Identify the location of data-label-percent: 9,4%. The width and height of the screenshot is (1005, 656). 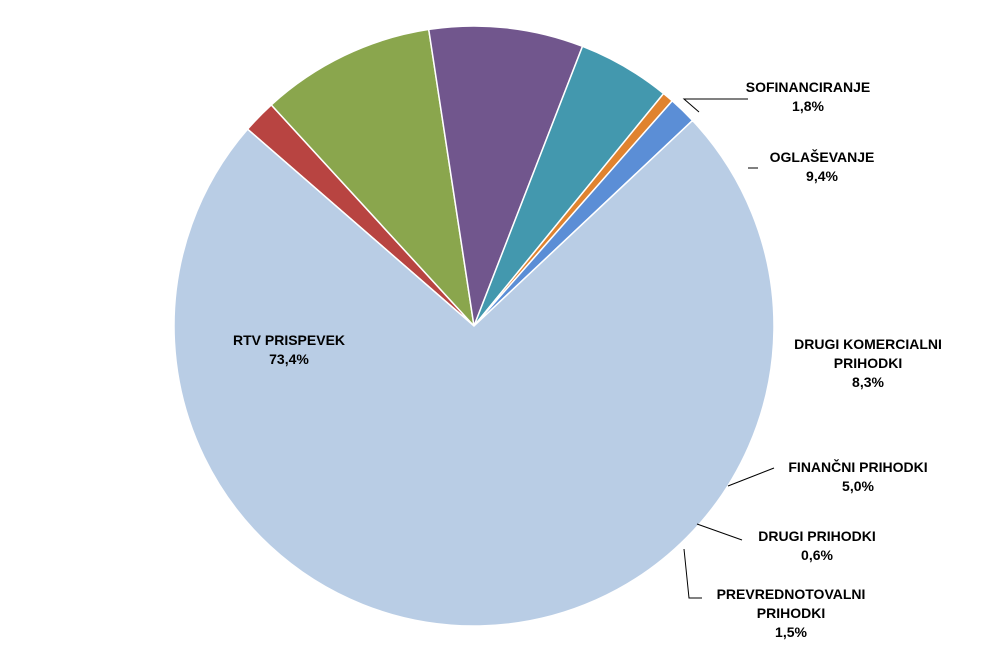
(822, 176).